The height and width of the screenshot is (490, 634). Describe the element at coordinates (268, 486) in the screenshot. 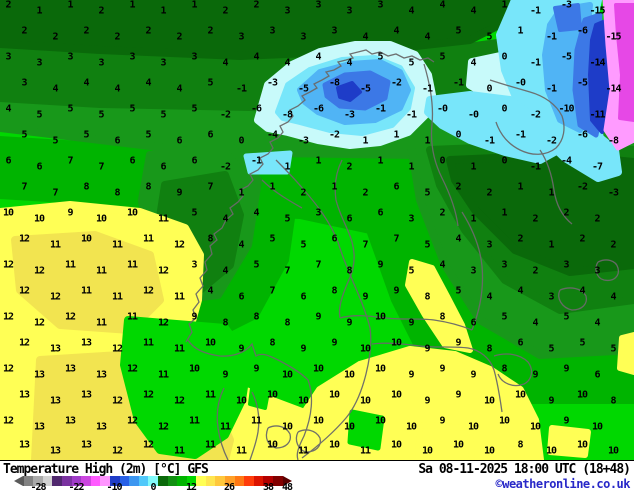

I see `colorbar-tick: 38` at that location.